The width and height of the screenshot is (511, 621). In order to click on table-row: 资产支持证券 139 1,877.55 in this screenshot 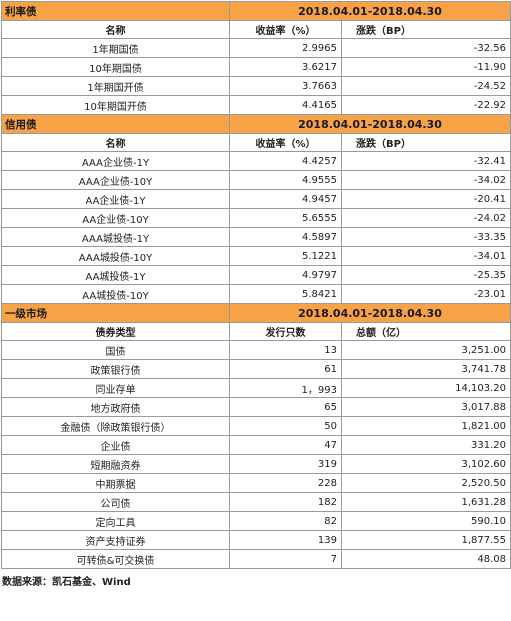, I will do `click(256, 540)`.